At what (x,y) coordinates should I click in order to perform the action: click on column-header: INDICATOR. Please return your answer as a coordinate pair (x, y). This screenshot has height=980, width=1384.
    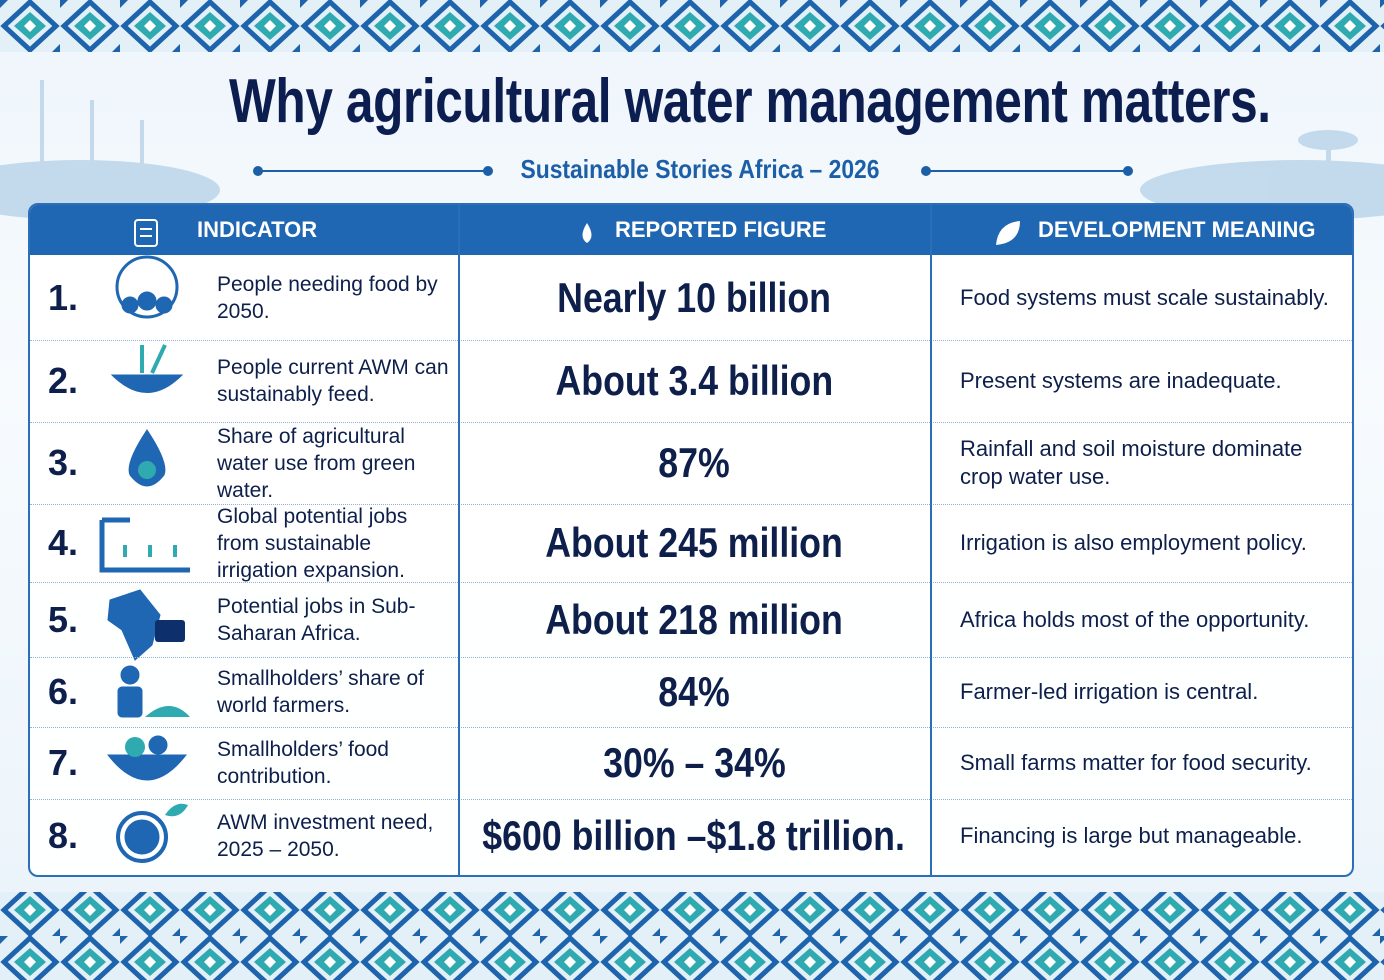
    Looking at the image, I should click on (257, 230).